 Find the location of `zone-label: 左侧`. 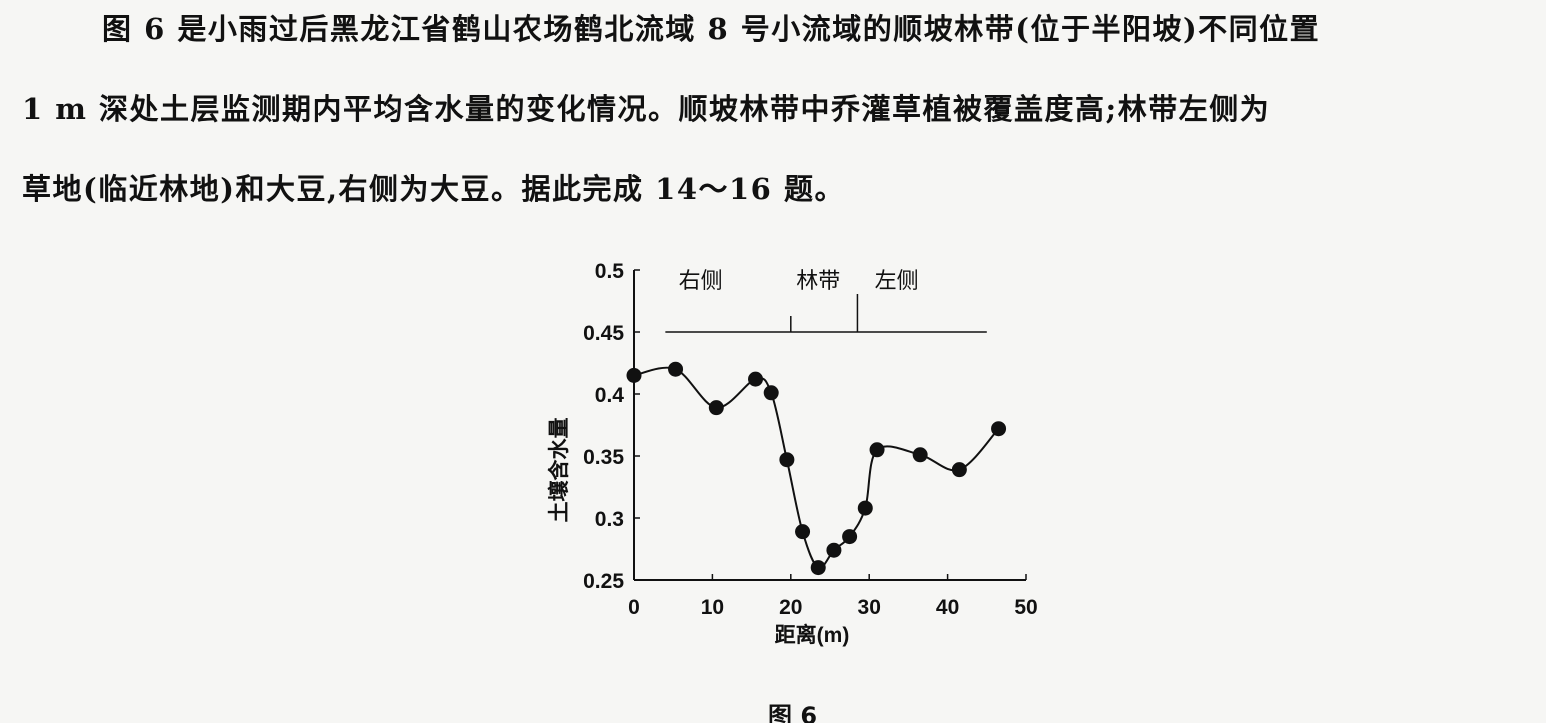

zone-label: 左侧 is located at coordinates (897, 280).